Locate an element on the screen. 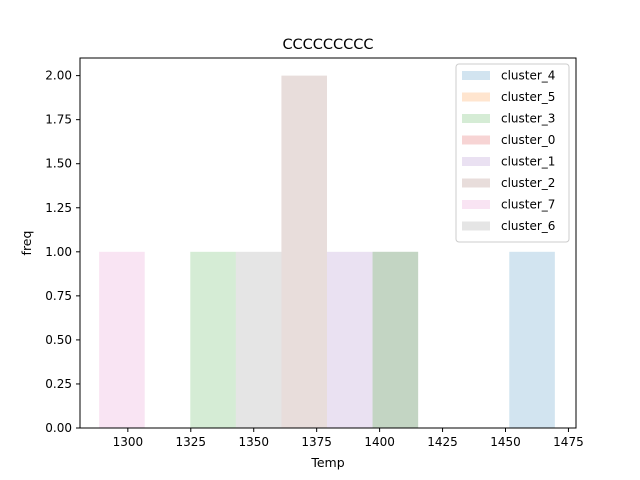 Image resolution: width=640 pixels, height=480 pixels. y-tick-label: 0.00 is located at coordinates (58, 428).